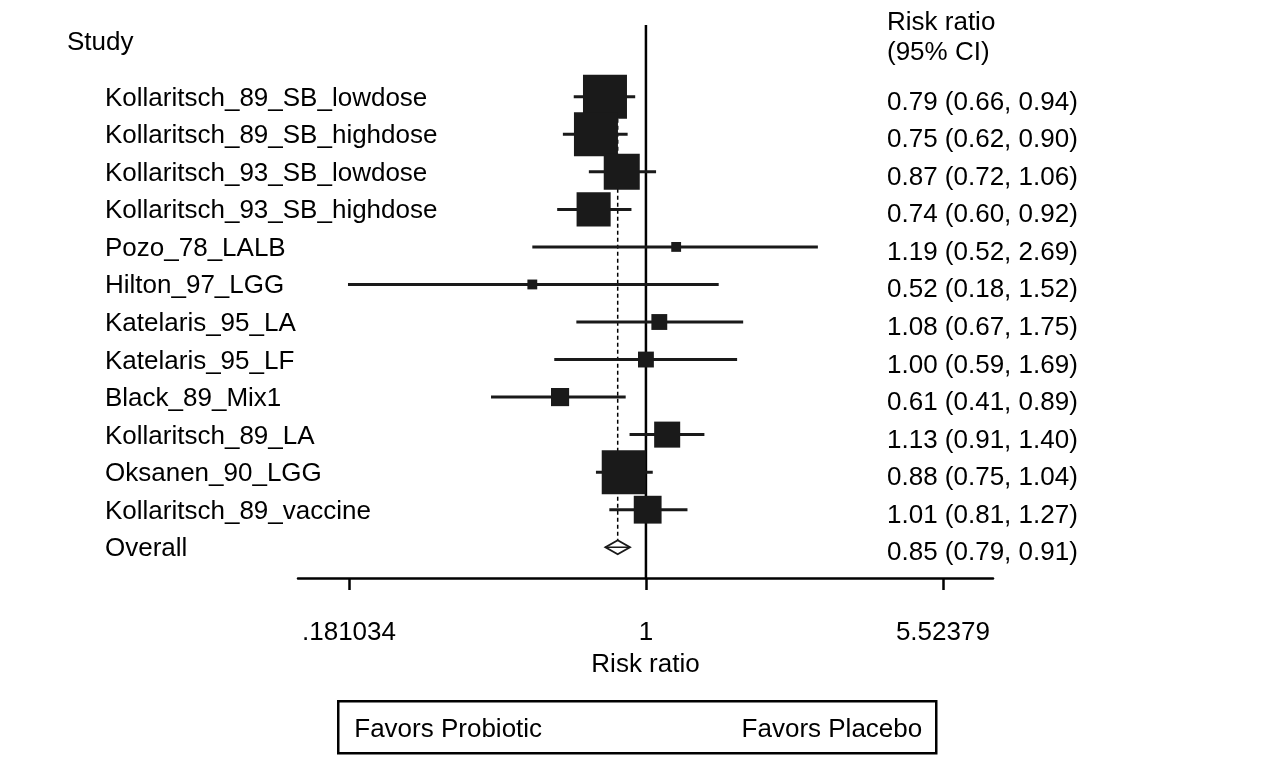  I want to click on y-tick-label: Kollaritsch_89_vaccine, so click(238, 509).